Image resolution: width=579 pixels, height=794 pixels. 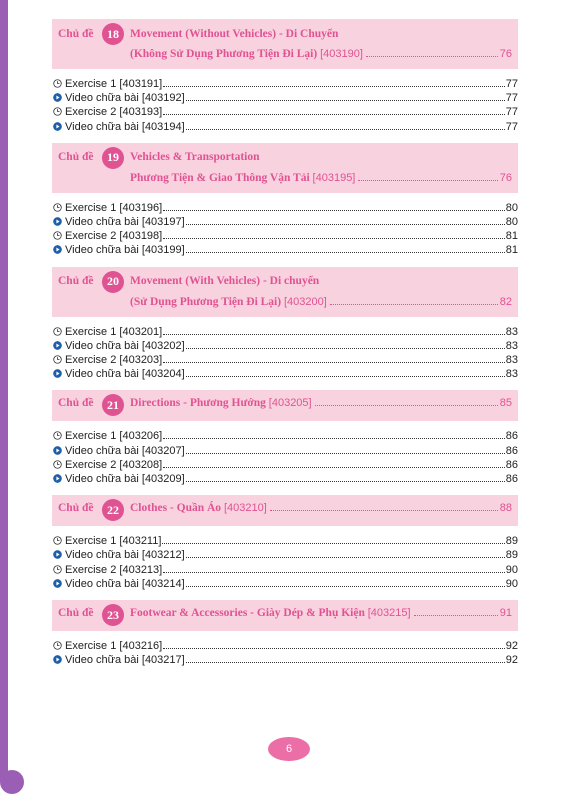 I want to click on entry-label: Exercise 2 [403213], so click(x=114, y=569).